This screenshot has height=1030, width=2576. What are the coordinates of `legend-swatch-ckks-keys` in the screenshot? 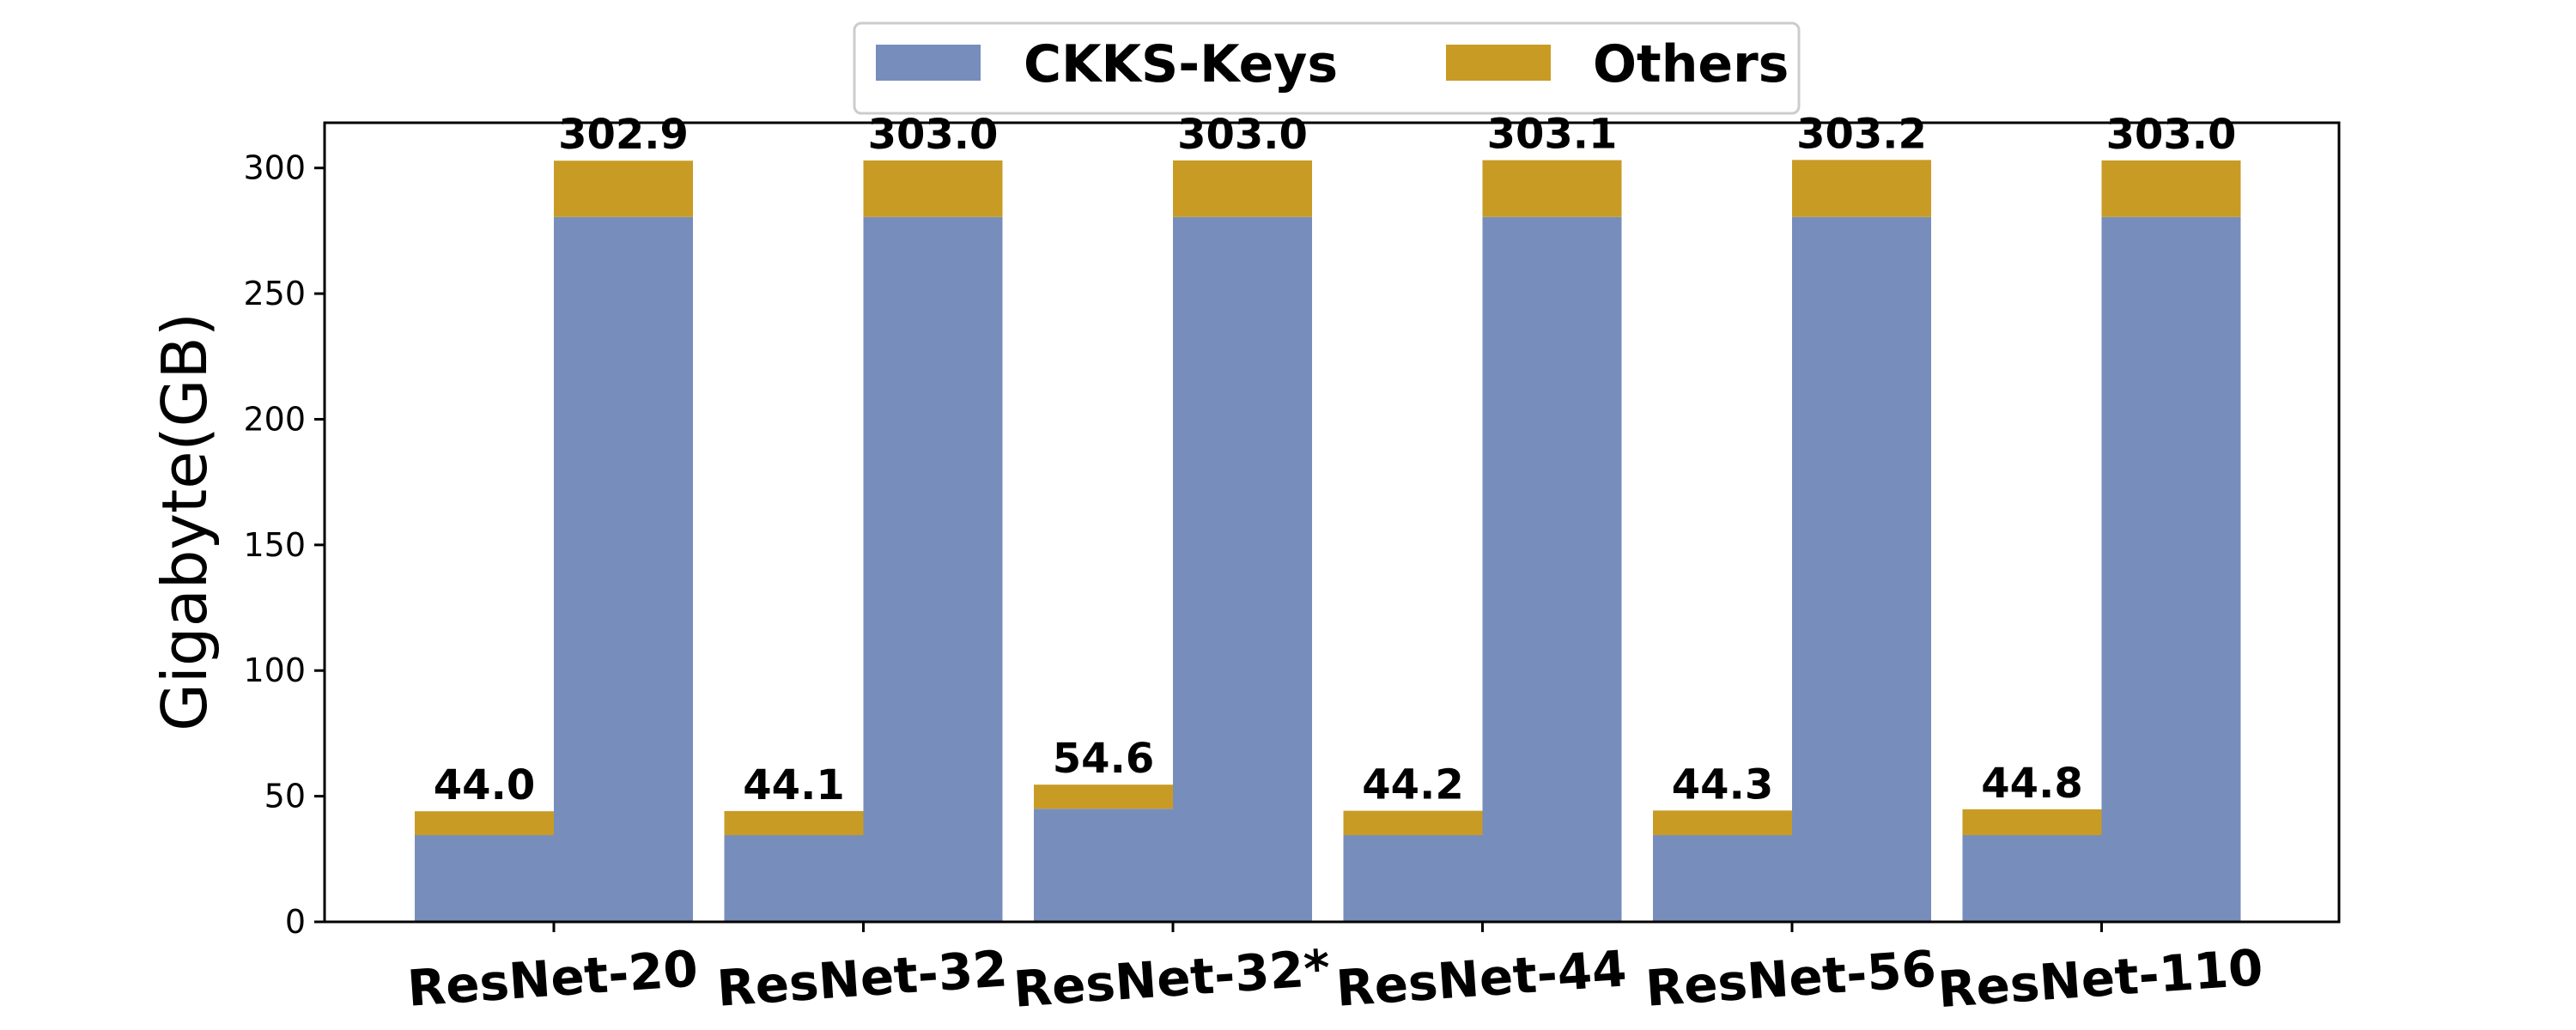 It's located at (929, 63).